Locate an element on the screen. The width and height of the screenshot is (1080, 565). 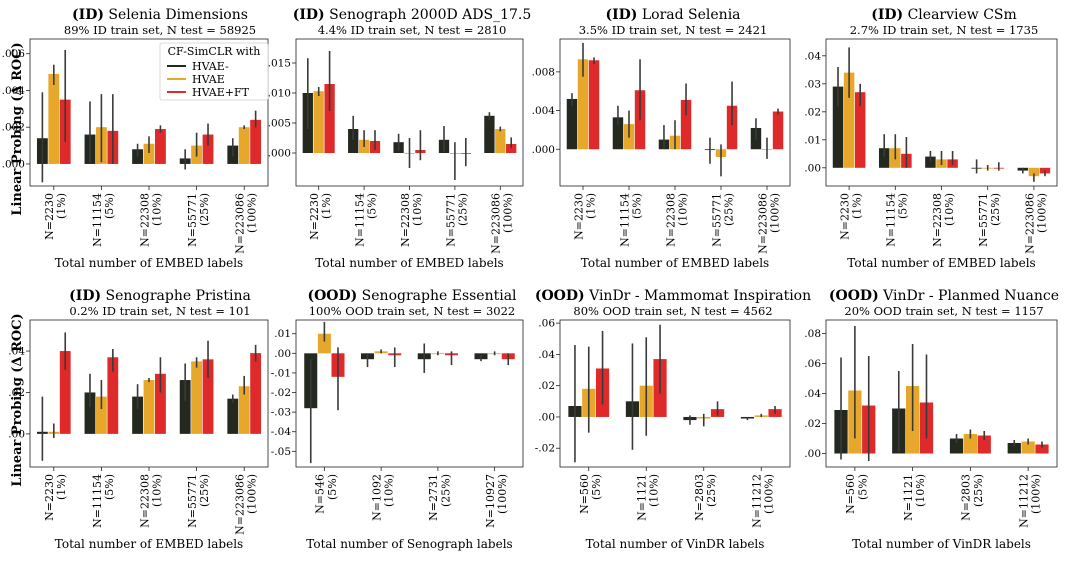
panel-title: (OOD) VinDr - Planmed Nuance is located at coordinates (944, 296).